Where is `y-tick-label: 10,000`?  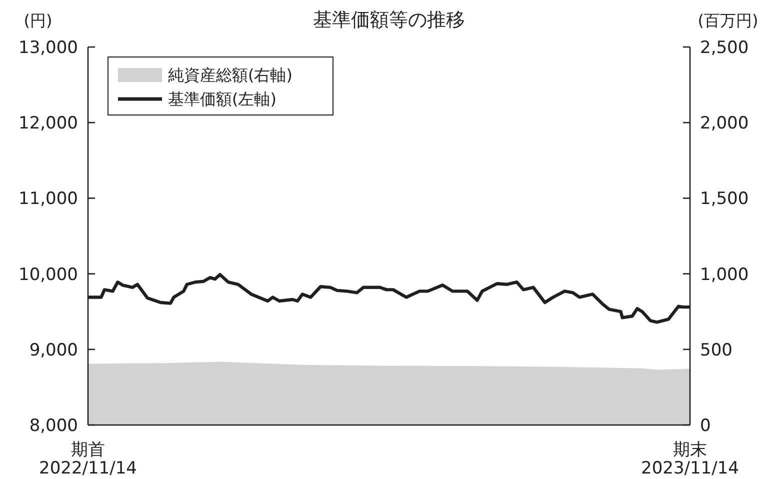
y-tick-label: 10,000 is located at coordinates (48, 274).